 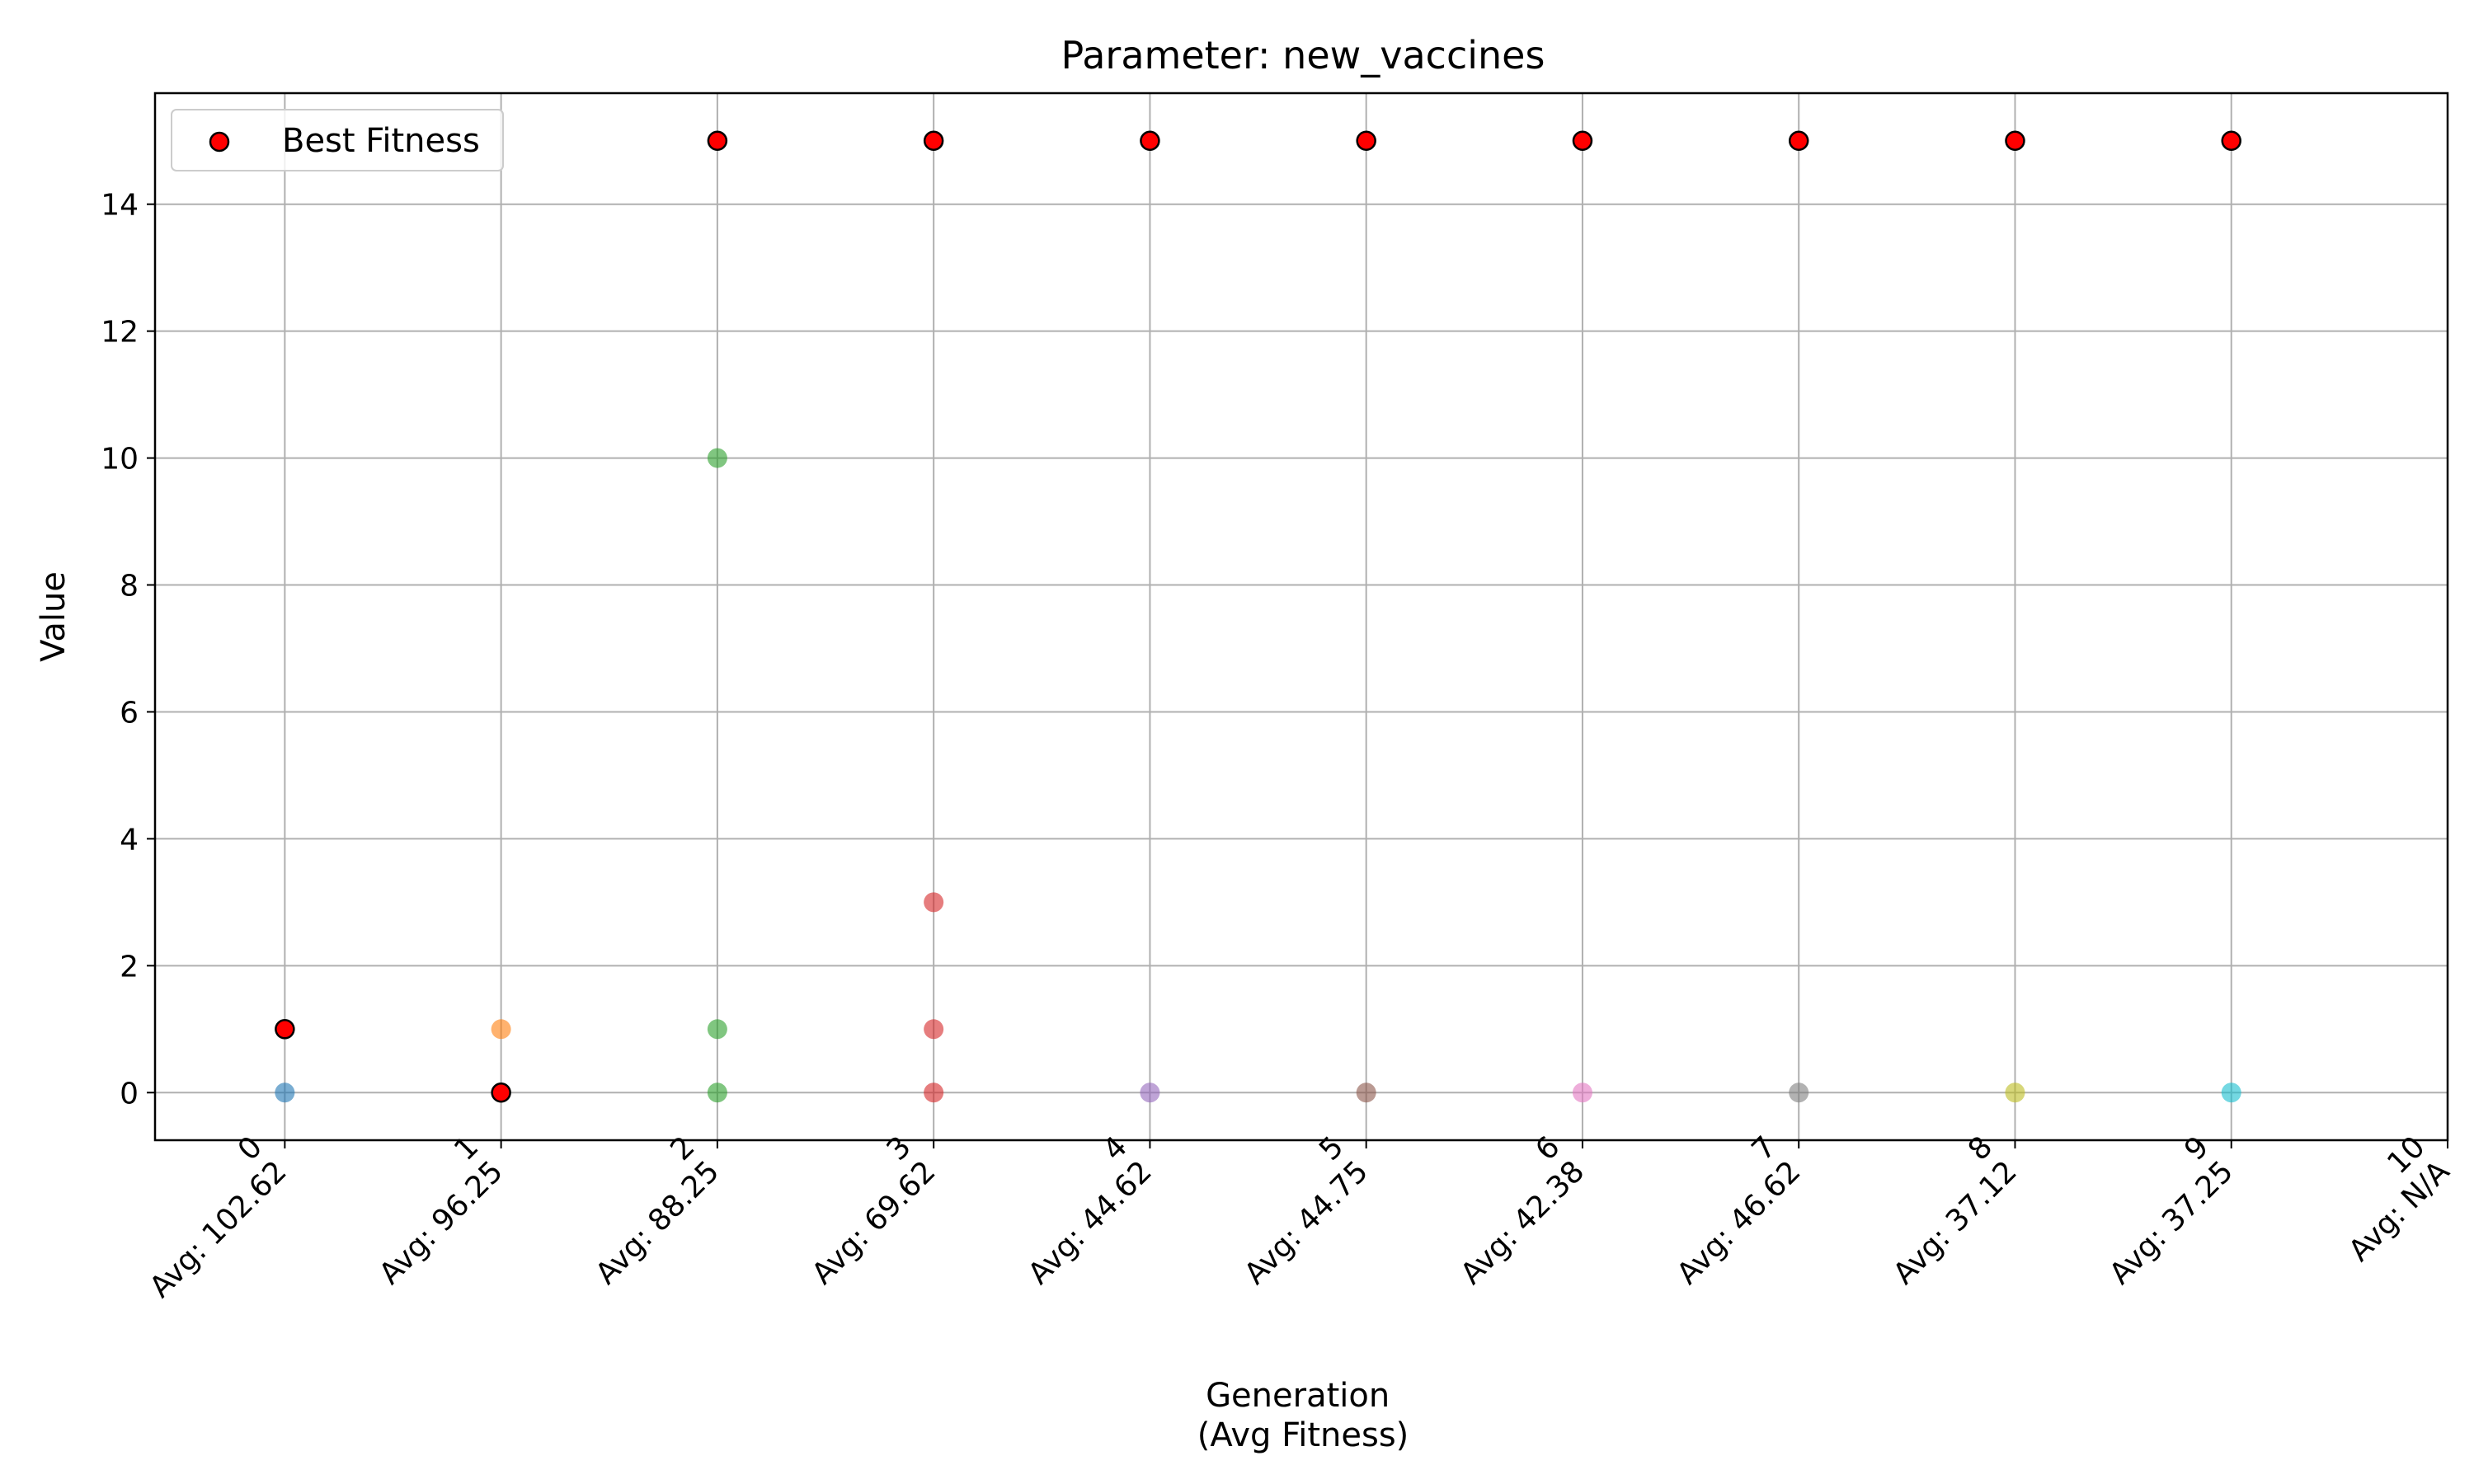 I want to click on y-tick-label-4: 4, so click(x=129, y=840).